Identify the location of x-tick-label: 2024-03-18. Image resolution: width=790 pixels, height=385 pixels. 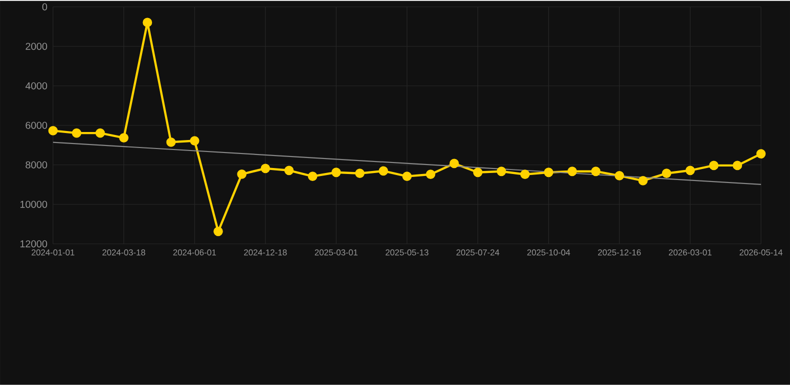
(124, 252).